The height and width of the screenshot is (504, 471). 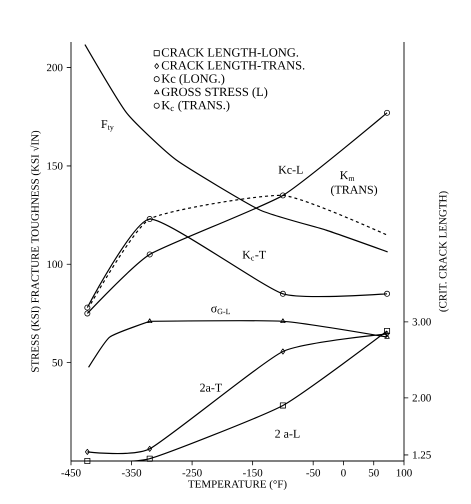 I want to click on x-axis-title: TEMPERATURE (°F), so click(x=237, y=485).